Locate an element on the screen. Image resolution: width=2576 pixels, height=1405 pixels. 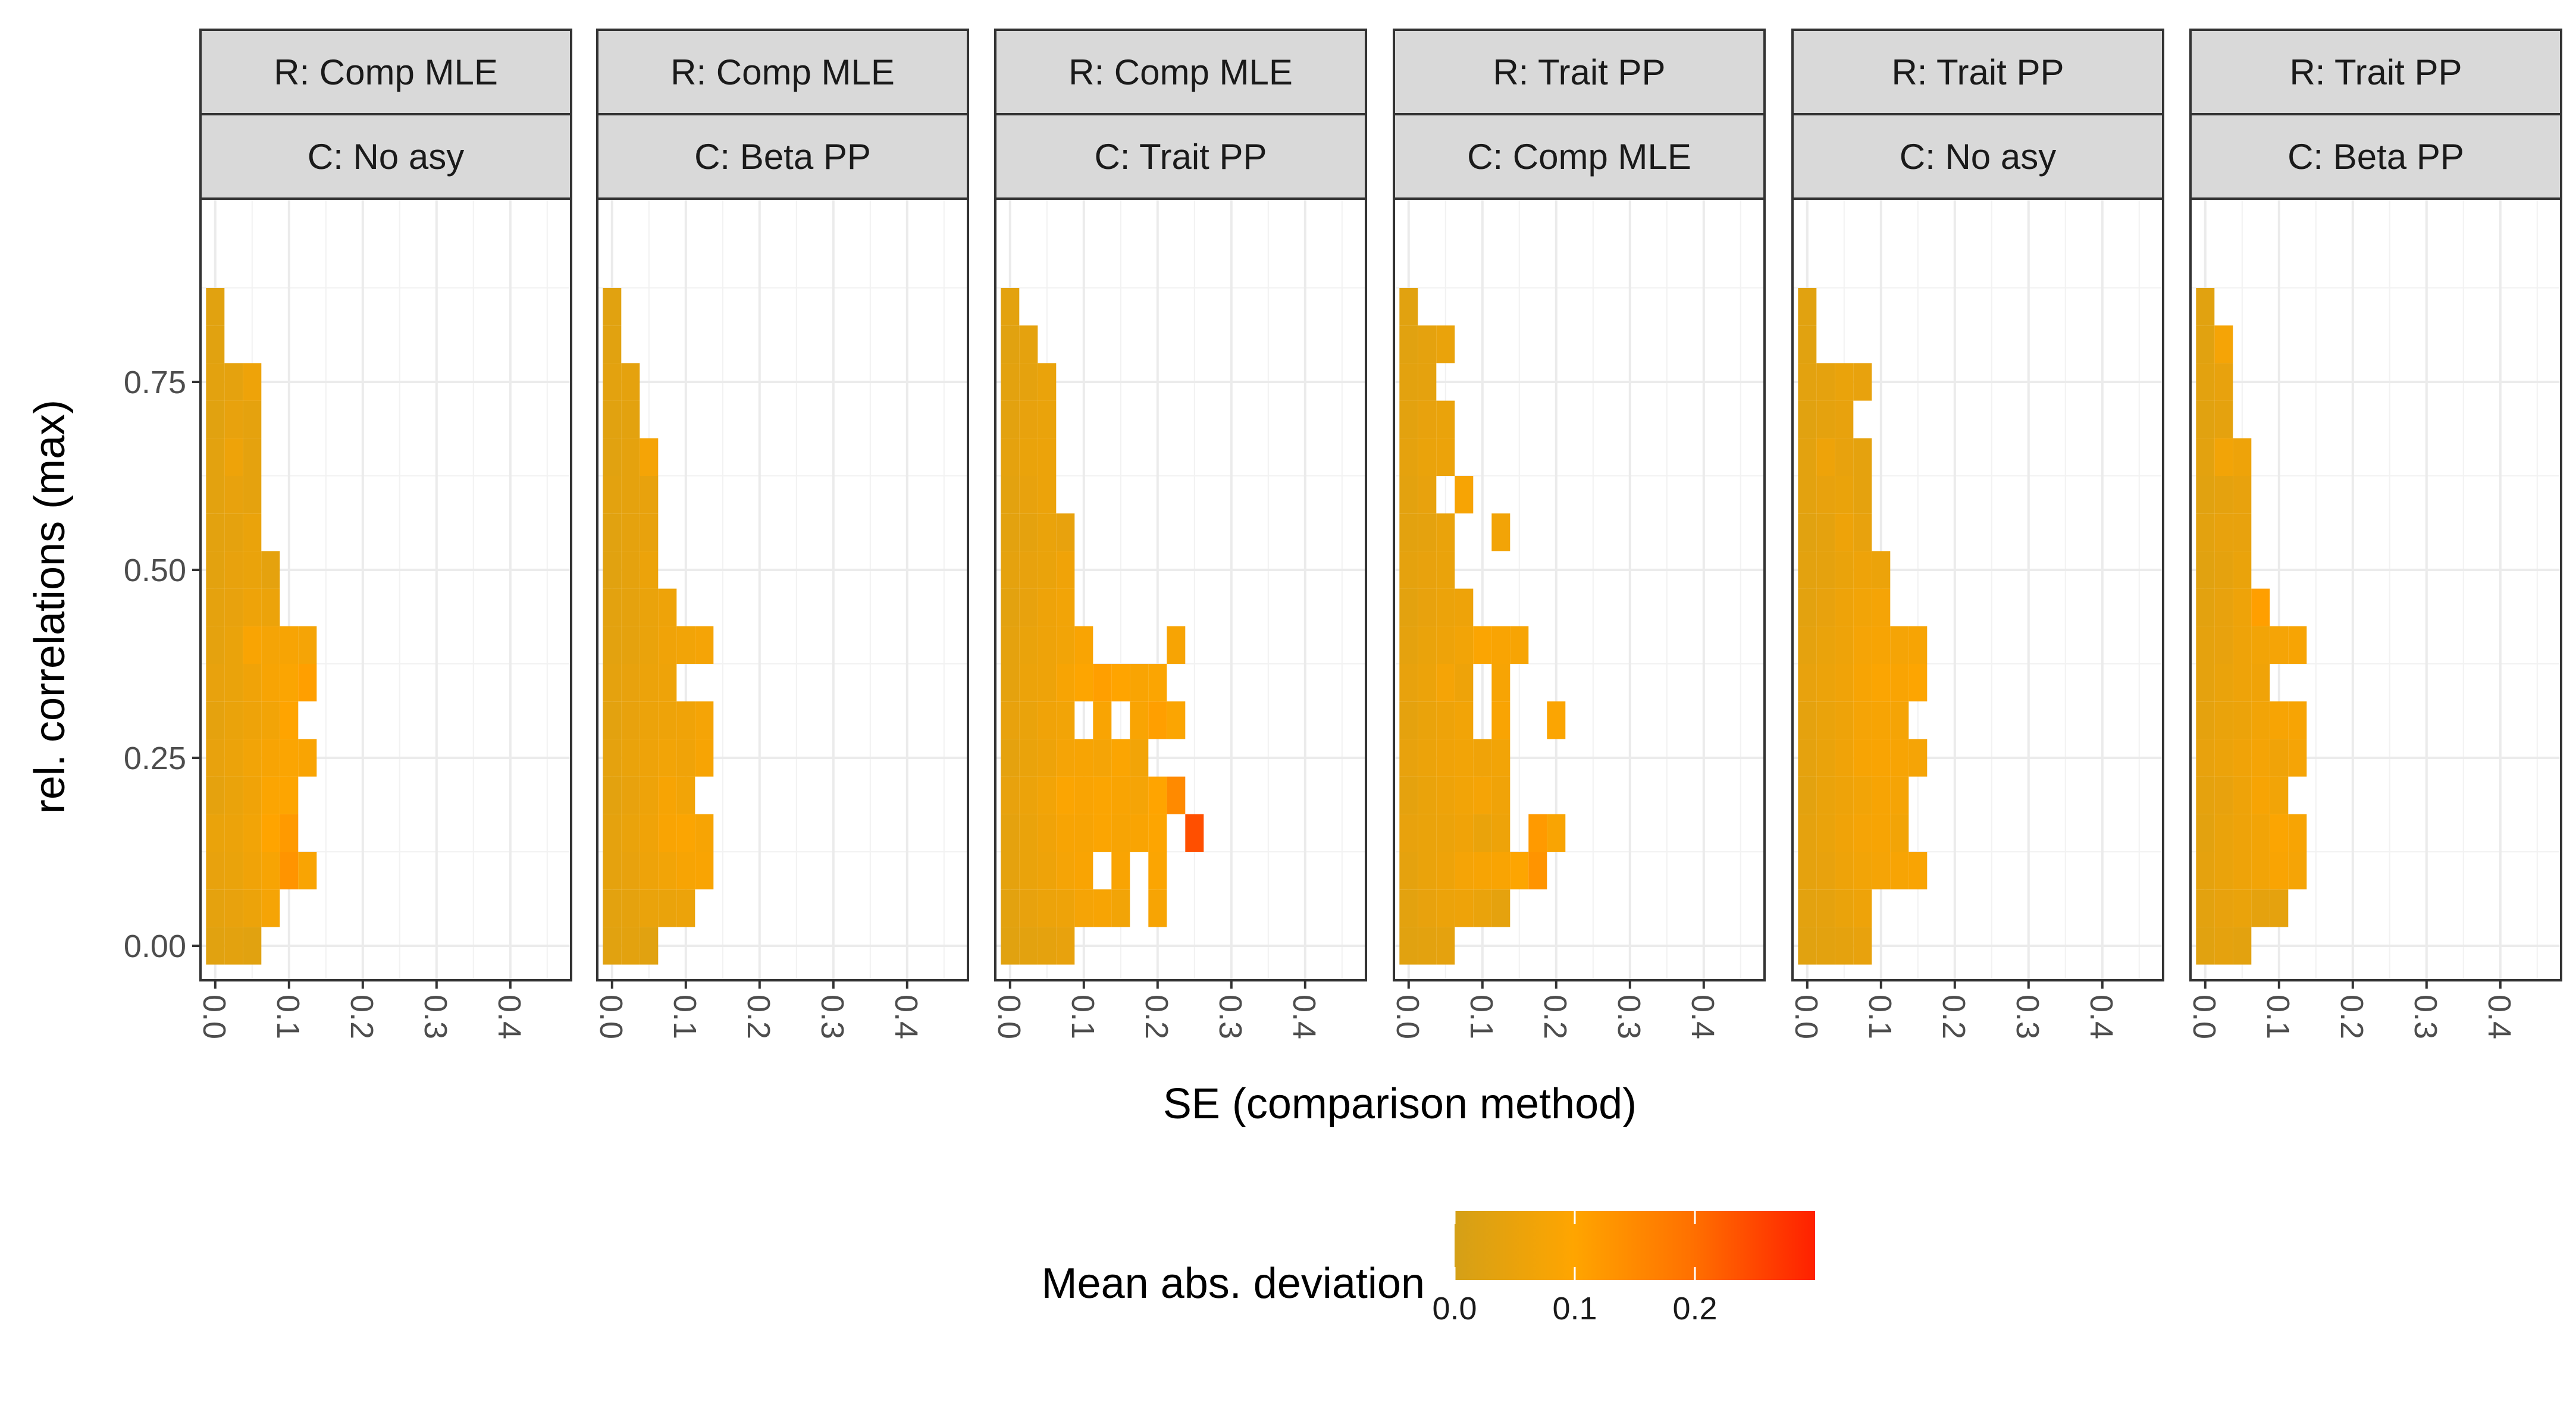
row-strip-label: R: Comp MLE is located at coordinates (1180, 72).